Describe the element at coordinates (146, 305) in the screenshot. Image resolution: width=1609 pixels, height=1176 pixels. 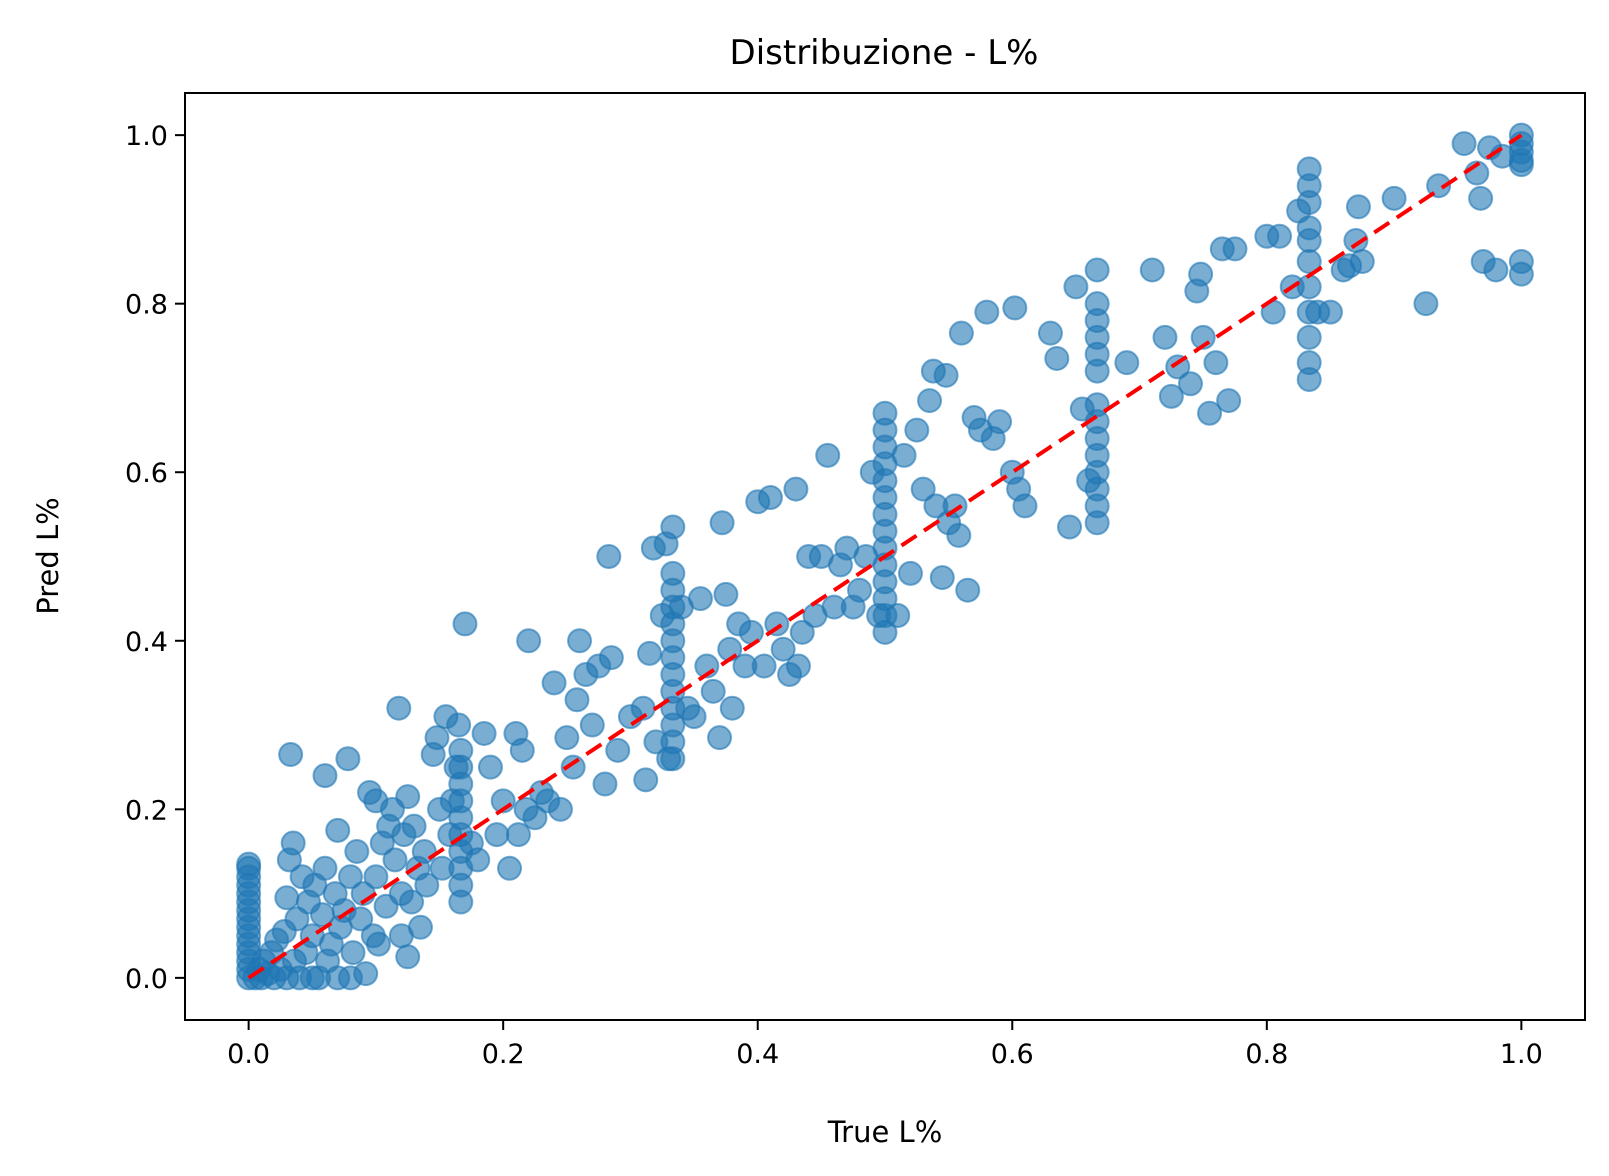
I see `y-tick-label: 0.8` at that location.